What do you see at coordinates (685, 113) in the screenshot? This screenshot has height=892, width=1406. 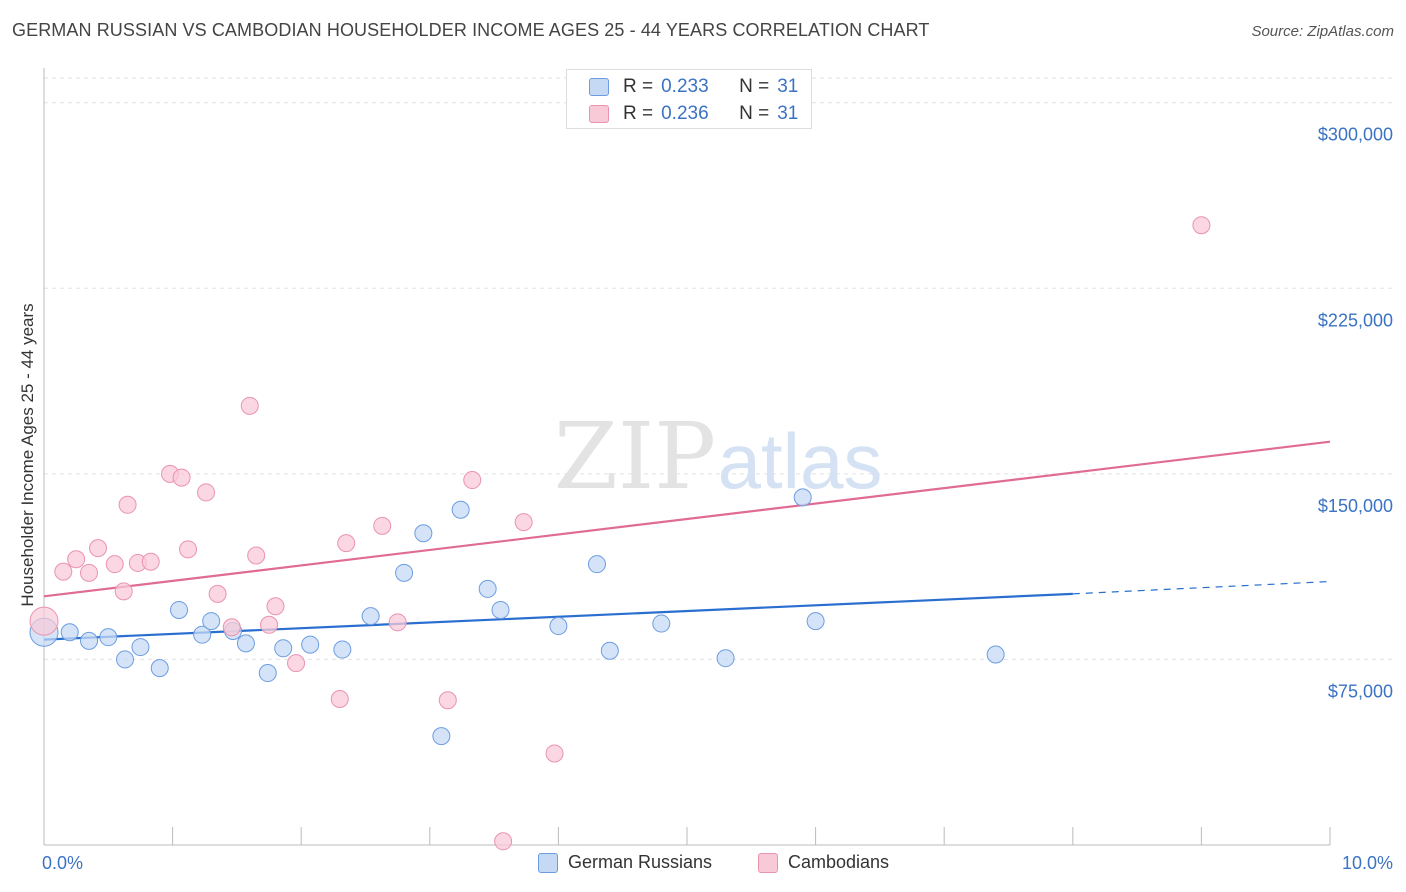 I see `legend-r-value: 0.236` at bounding box center [685, 113].